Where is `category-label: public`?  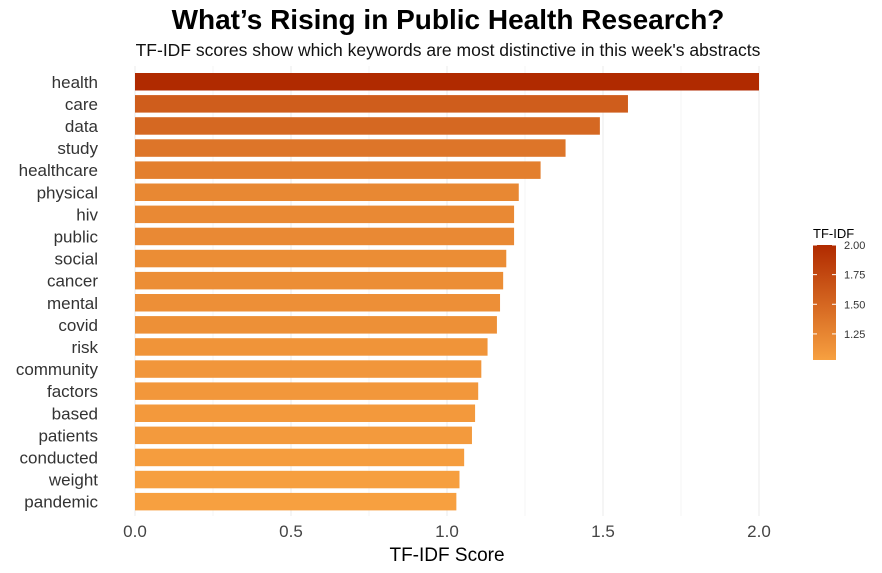 category-label: public is located at coordinates (76, 236).